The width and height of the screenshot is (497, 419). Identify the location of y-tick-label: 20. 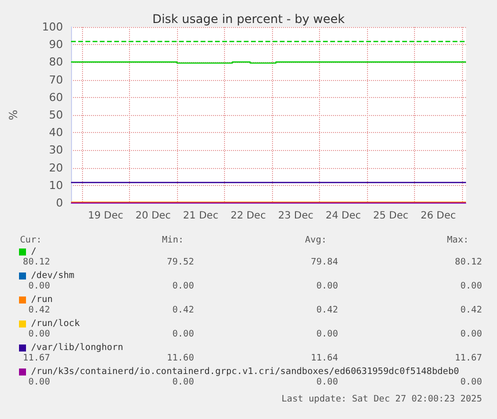
(56, 167).